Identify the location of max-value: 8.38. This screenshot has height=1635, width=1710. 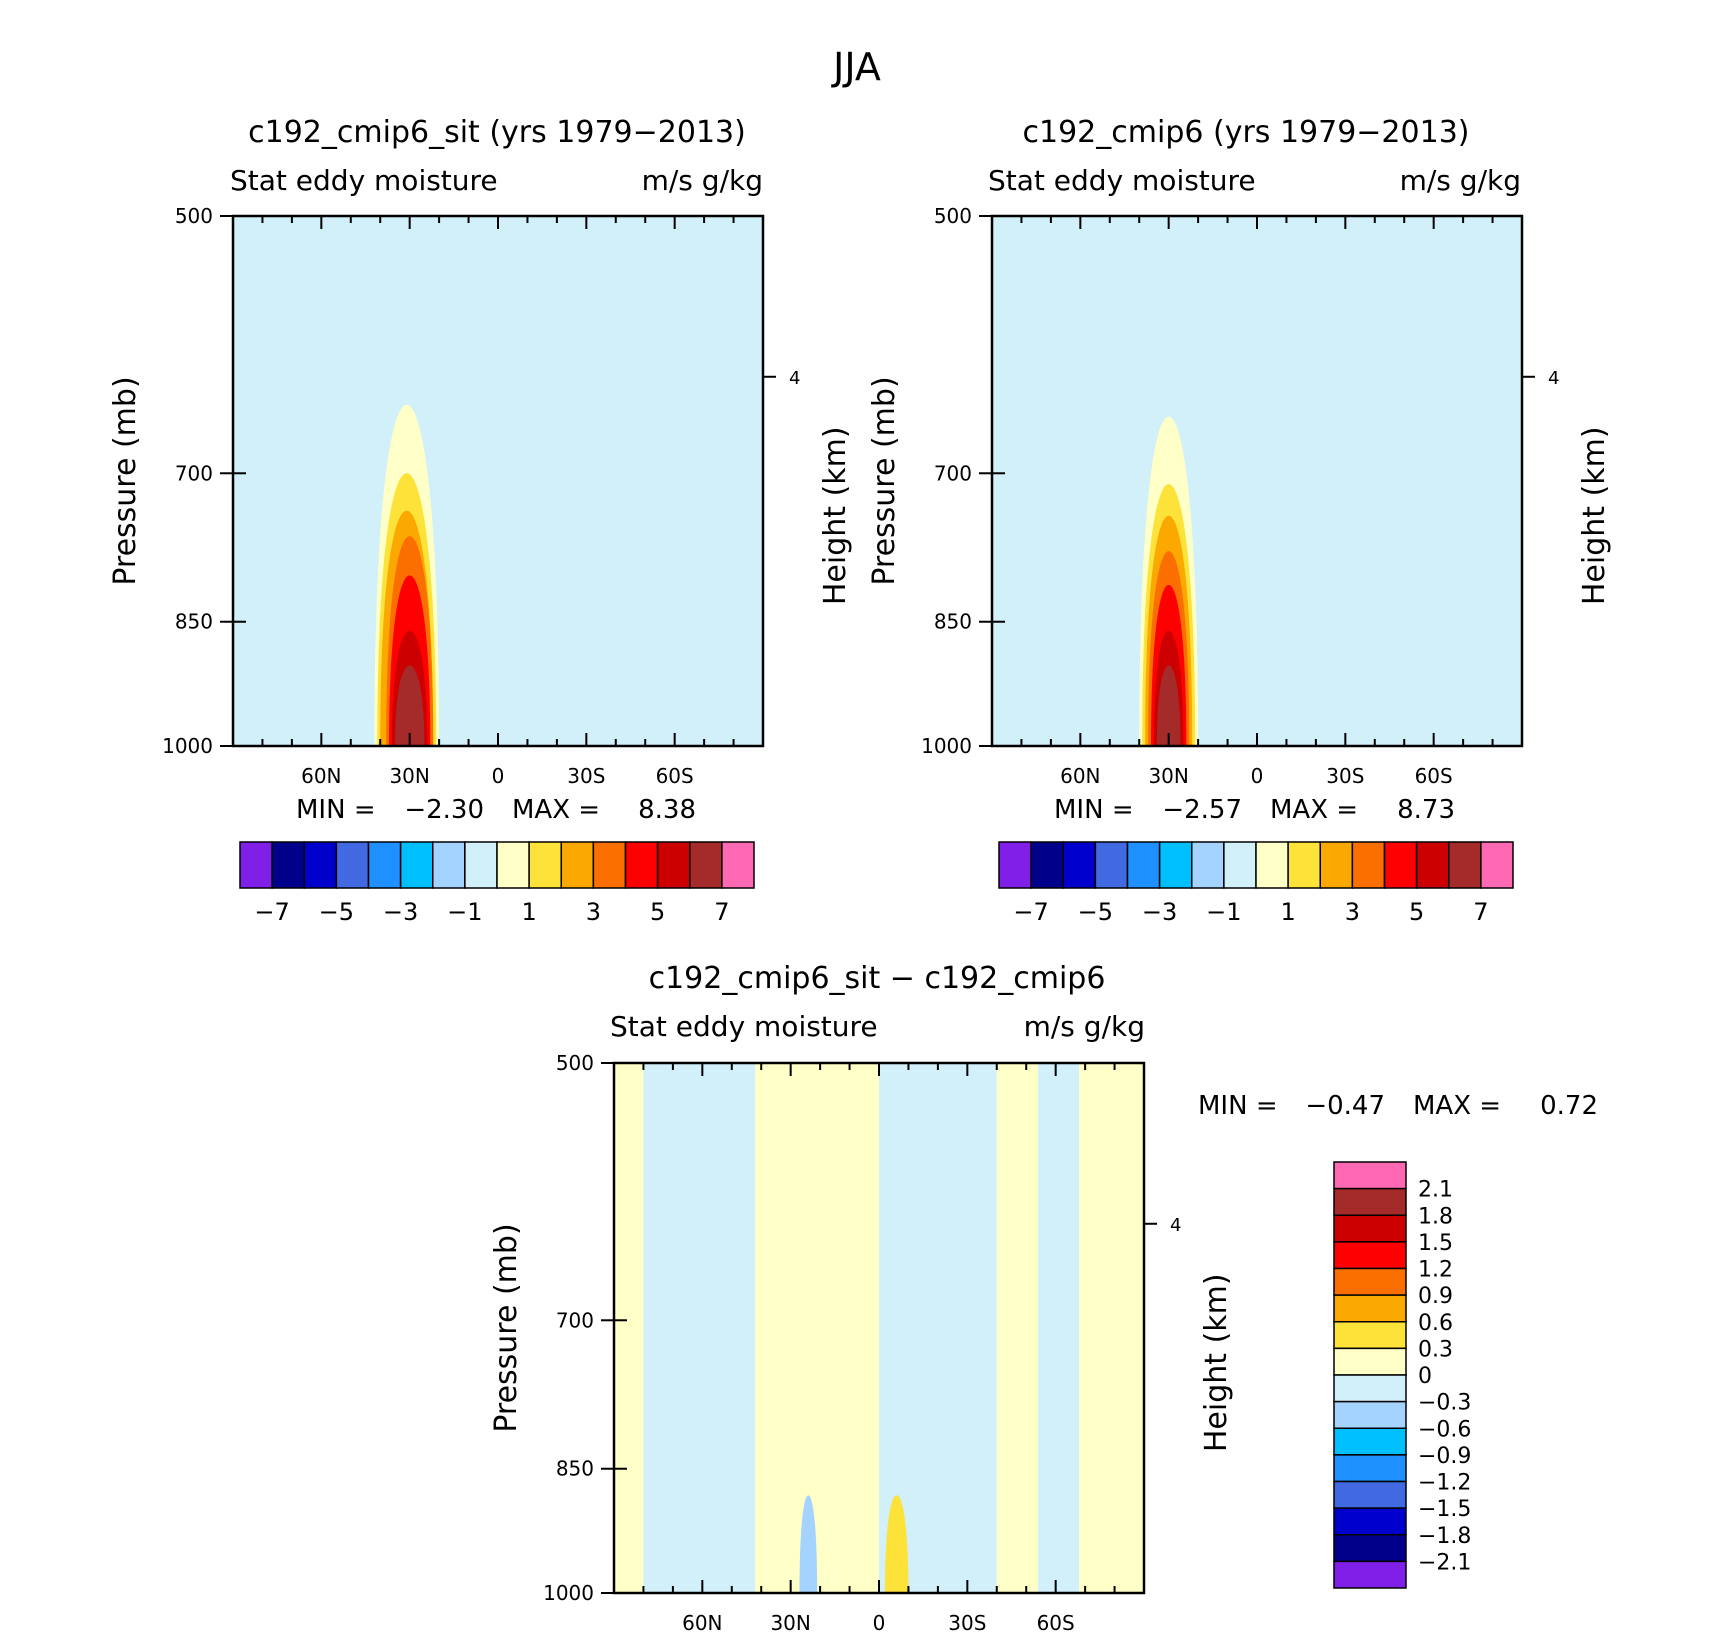
(667, 810).